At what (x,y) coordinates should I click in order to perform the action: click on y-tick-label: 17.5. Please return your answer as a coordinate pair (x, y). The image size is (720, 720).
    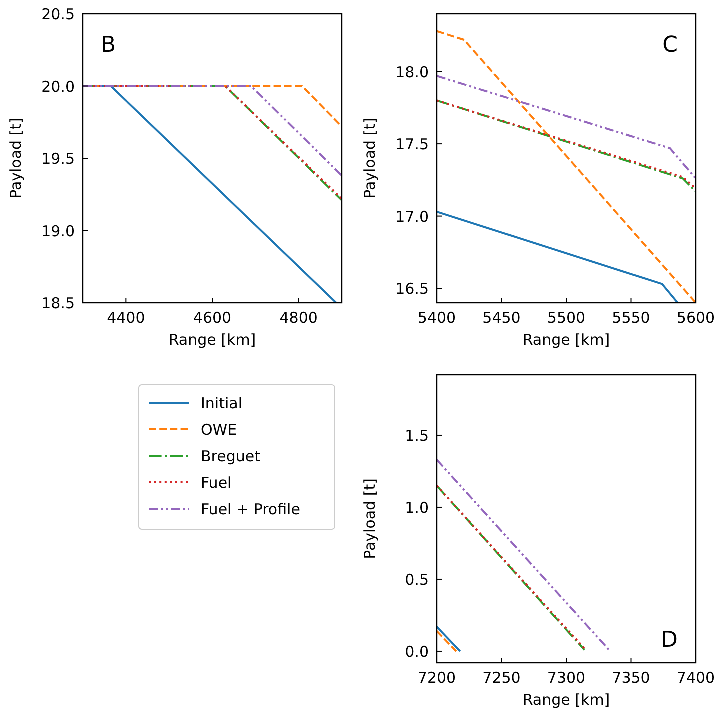
    Looking at the image, I should click on (412, 145).